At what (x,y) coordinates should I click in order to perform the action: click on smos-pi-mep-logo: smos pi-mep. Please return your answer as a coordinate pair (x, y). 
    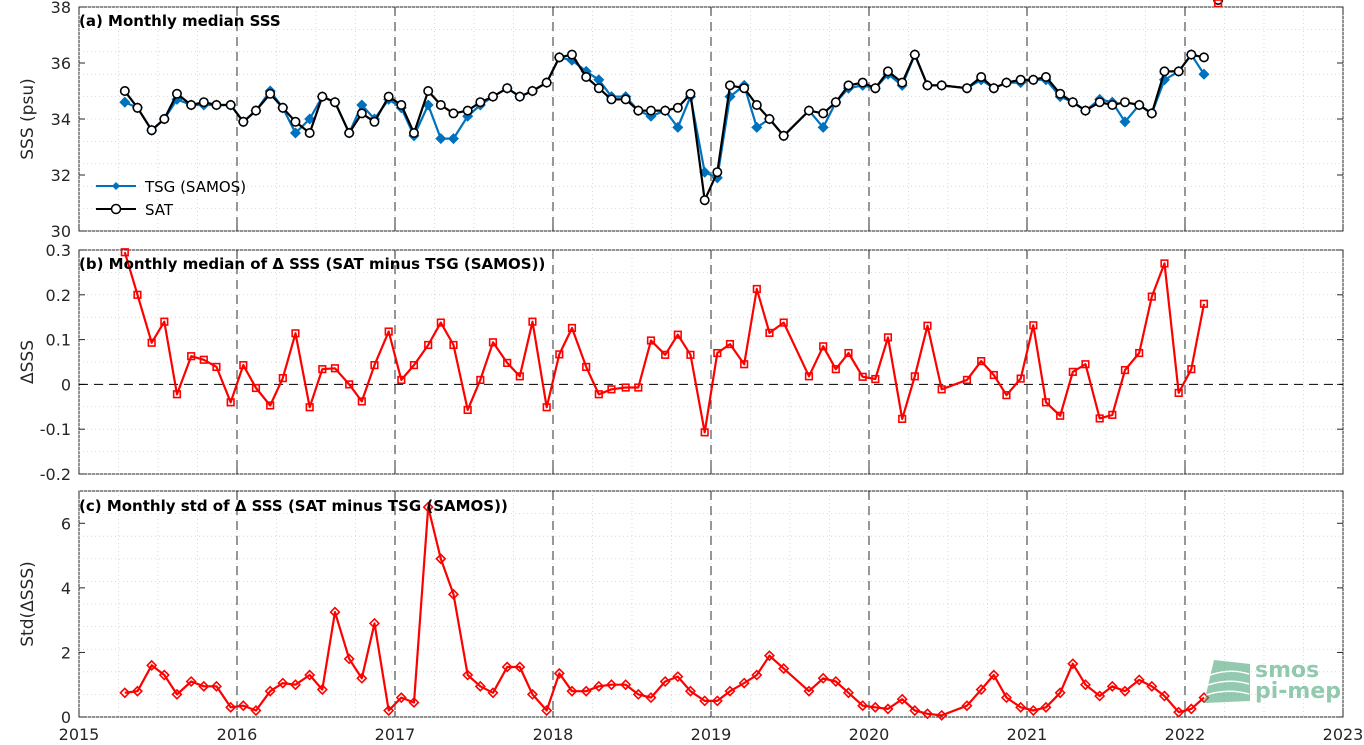
    Looking at the image, I should click on (1272, 681).